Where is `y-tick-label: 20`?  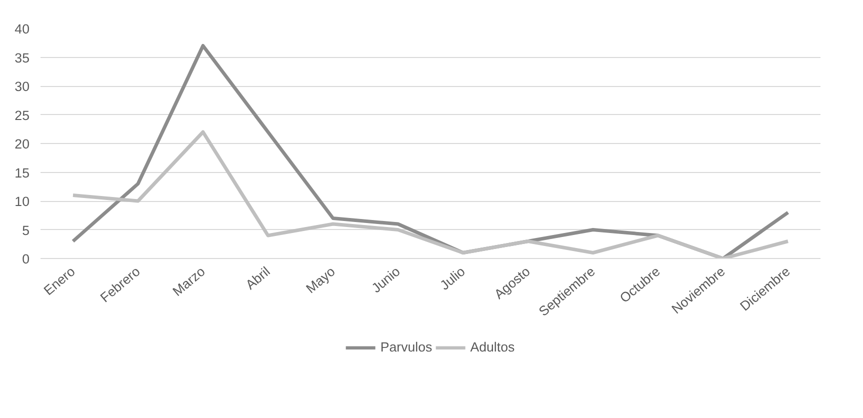 y-tick-label: 20 is located at coordinates (22, 144).